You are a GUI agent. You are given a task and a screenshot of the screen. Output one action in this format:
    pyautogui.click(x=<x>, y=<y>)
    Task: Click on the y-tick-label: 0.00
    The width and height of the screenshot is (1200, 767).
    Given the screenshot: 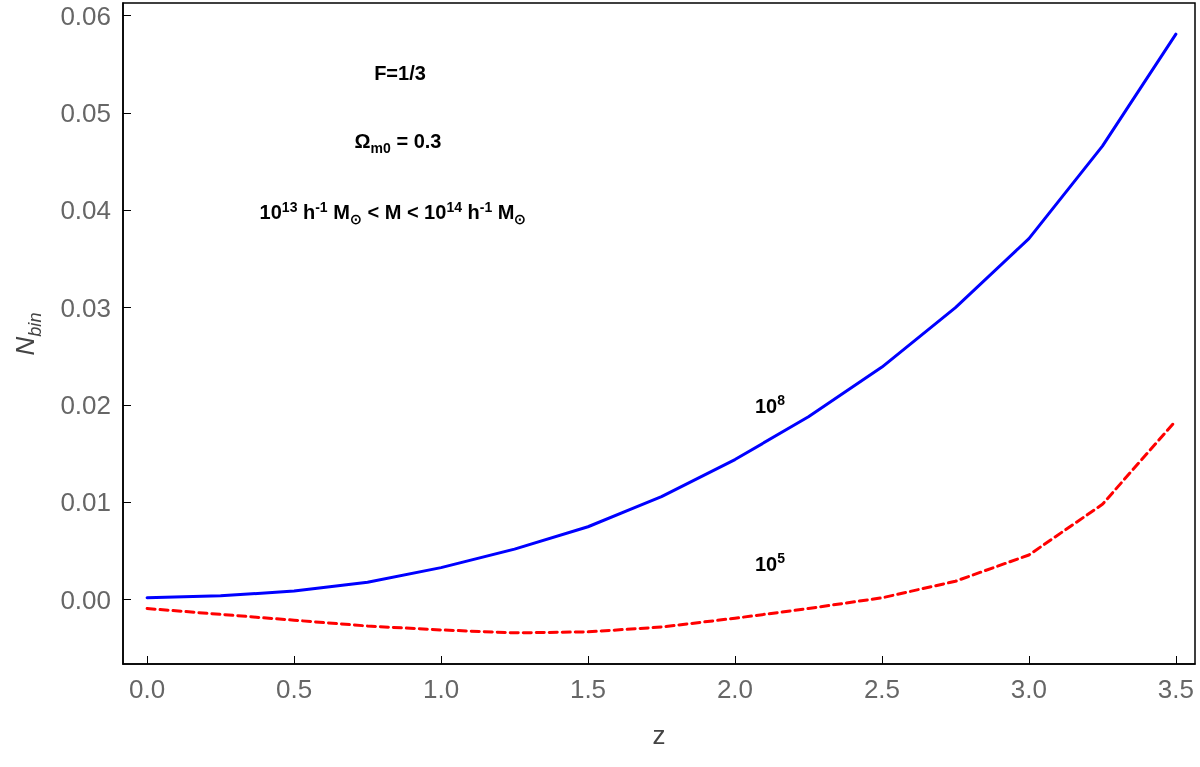 What is the action you would take?
    pyautogui.click(x=85, y=599)
    